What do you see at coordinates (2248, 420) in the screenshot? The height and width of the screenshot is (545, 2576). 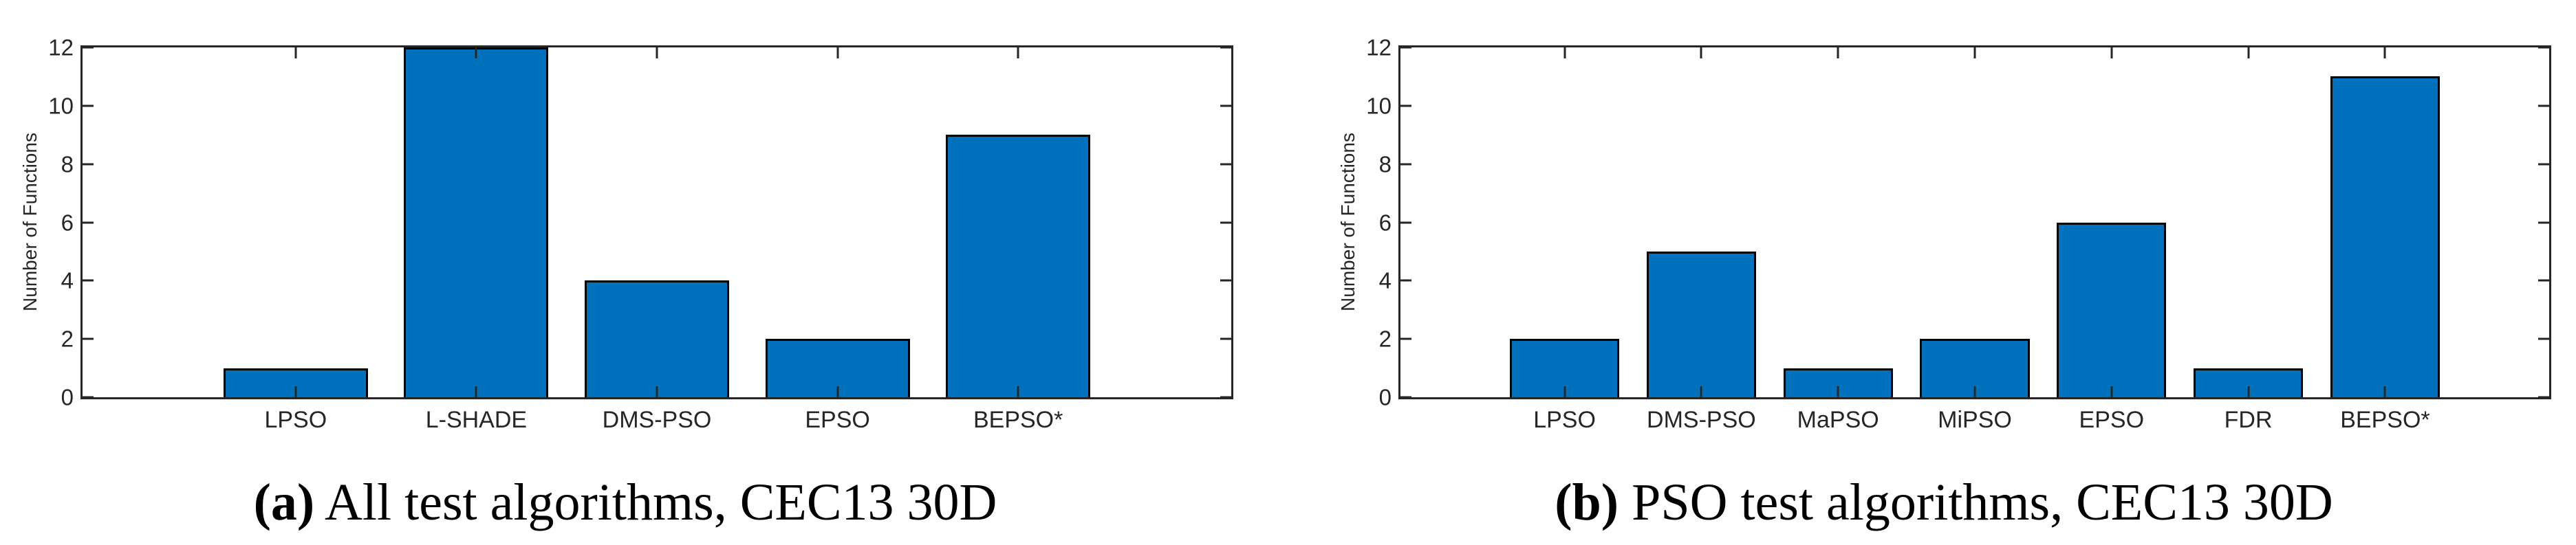 I see `x-tick-label: FDR` at bounding box center [2248, 420].